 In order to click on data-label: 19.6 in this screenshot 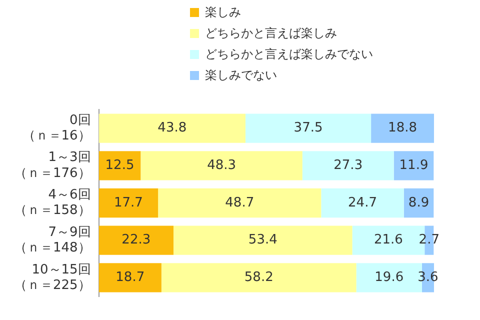, I will do `click(389, 278)`.